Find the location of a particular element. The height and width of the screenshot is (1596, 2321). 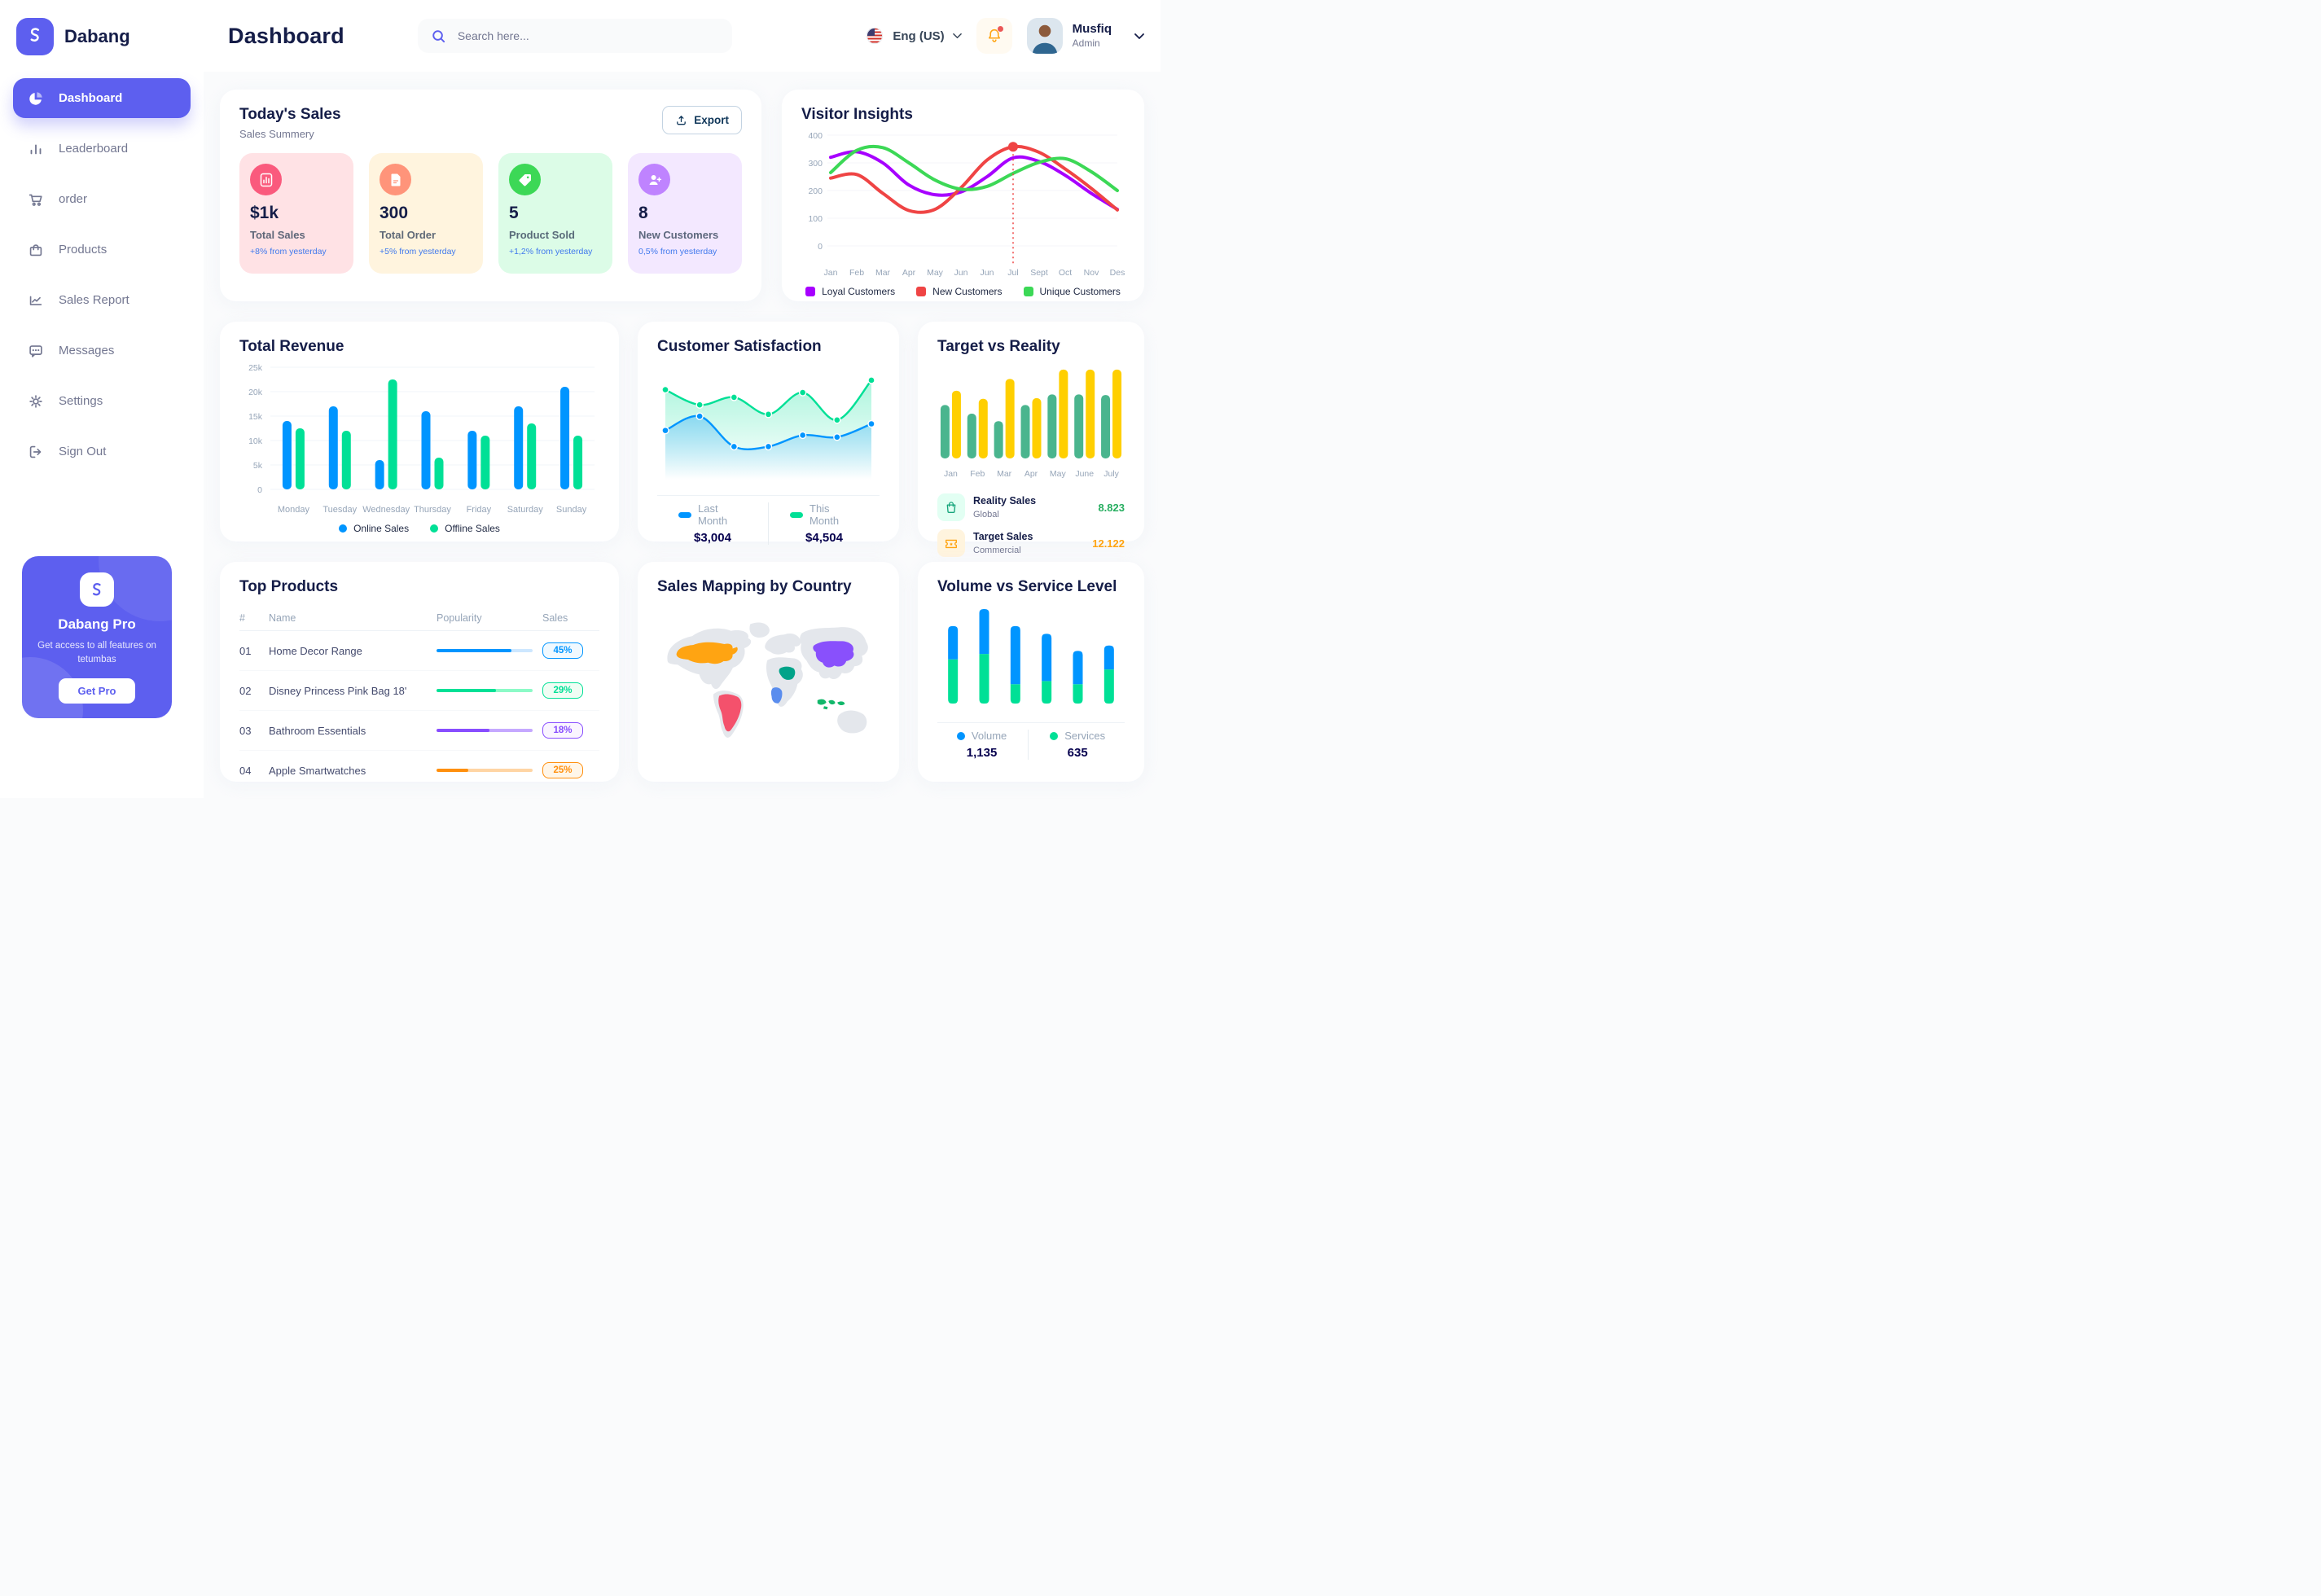

customer-satisfaction-legend: Last Month $3,004 This Month $4,504 is located at coordinates (768, 523).